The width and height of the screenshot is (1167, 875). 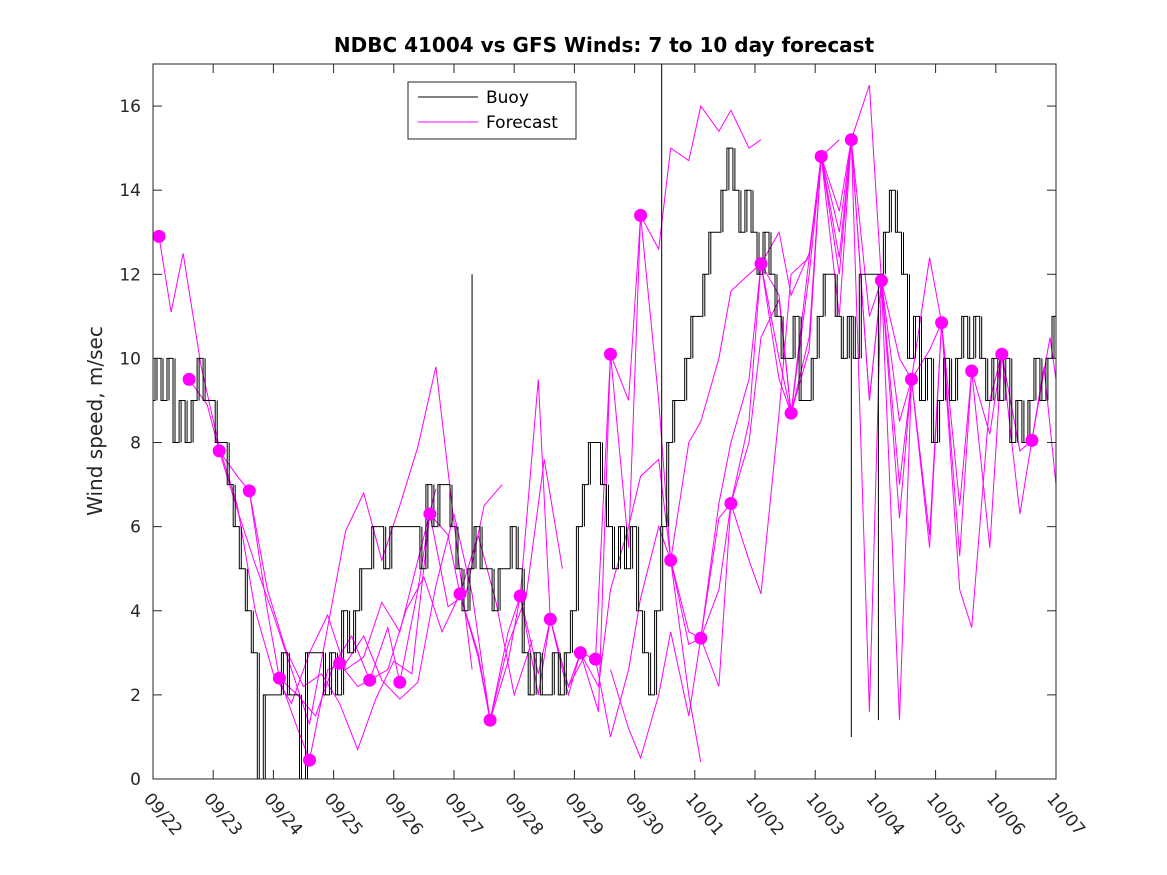 What do you see at coordinates (135, 780) in the screenshot?
I see `y-tick-label: 0` at bounding box center [135, 780].